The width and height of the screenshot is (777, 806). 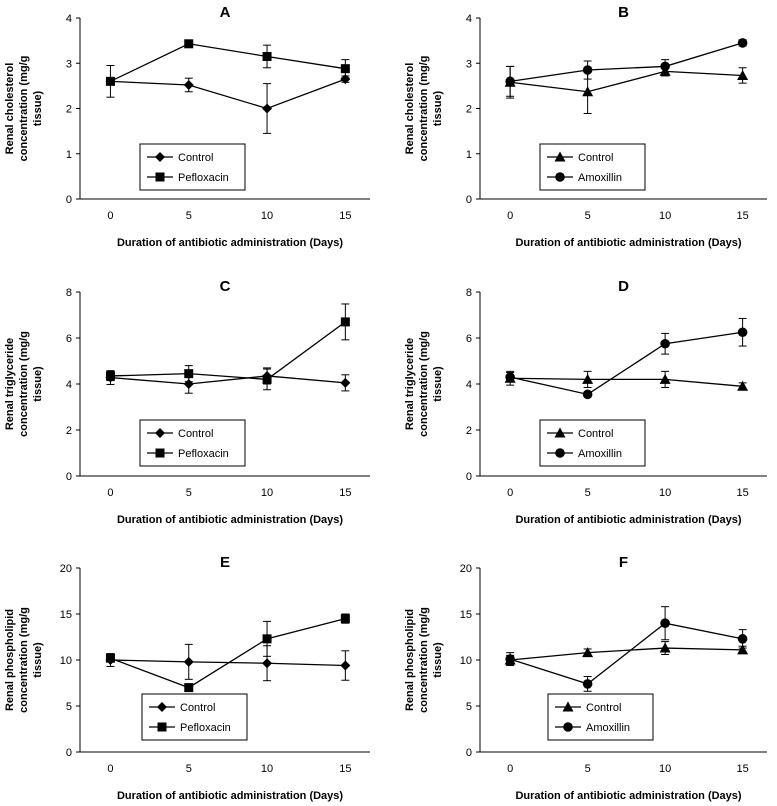 I want to click on y-tick-label: 3, so click(x=469, y=64).